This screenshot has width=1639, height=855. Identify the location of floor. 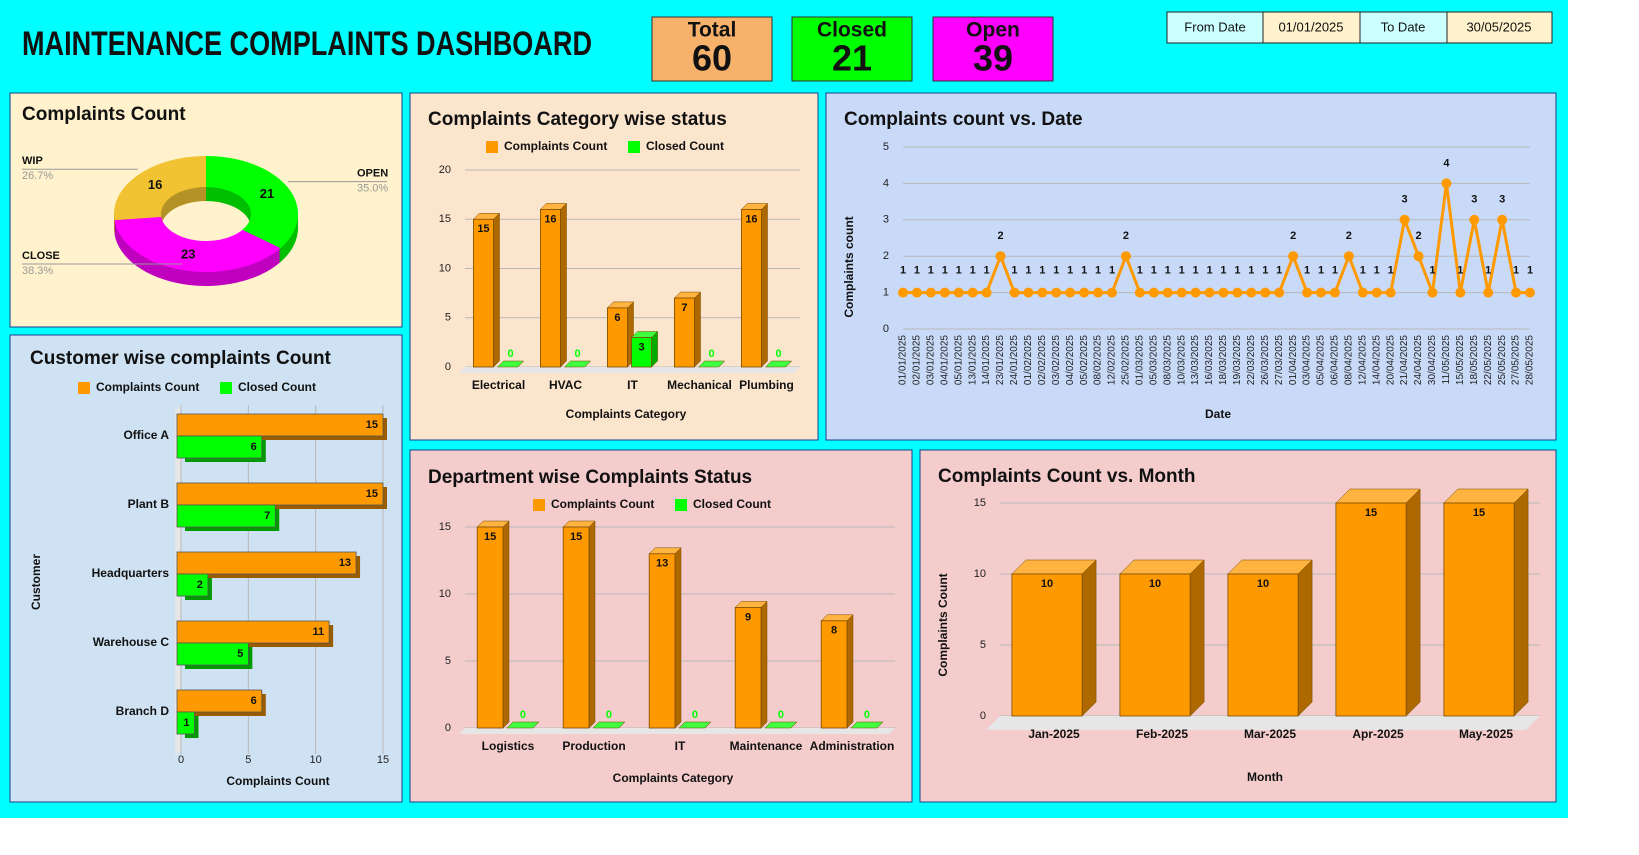
(629, 370).